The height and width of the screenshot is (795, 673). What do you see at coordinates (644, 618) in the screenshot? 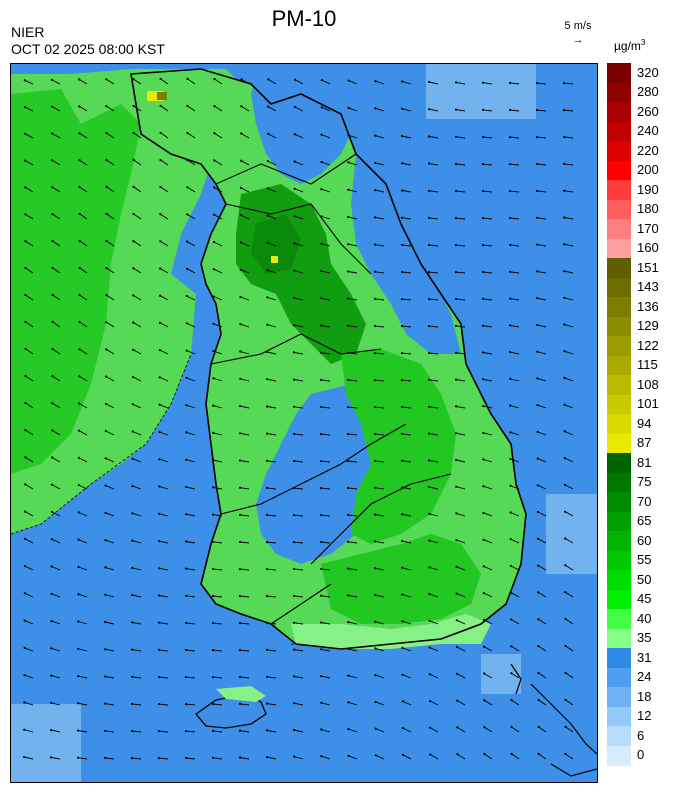
I see `colorbar-tick-label: 40` at bounding box center [644, 618].